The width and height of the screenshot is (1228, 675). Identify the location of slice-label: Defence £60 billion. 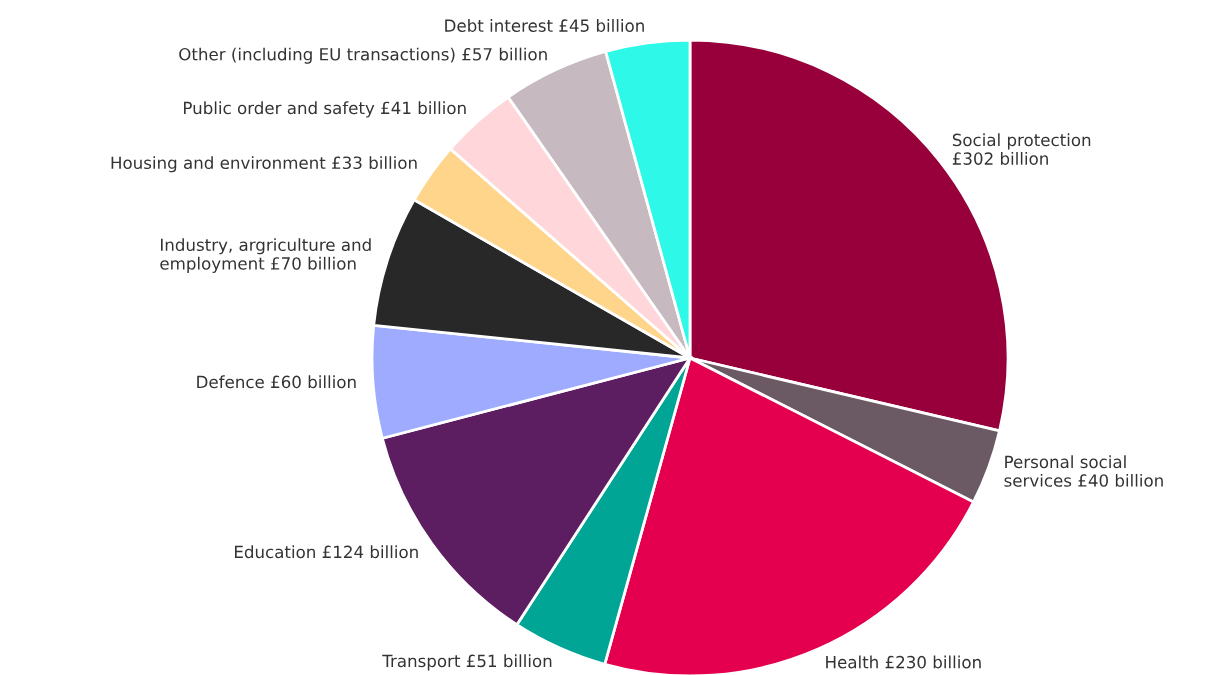
(276, 382).